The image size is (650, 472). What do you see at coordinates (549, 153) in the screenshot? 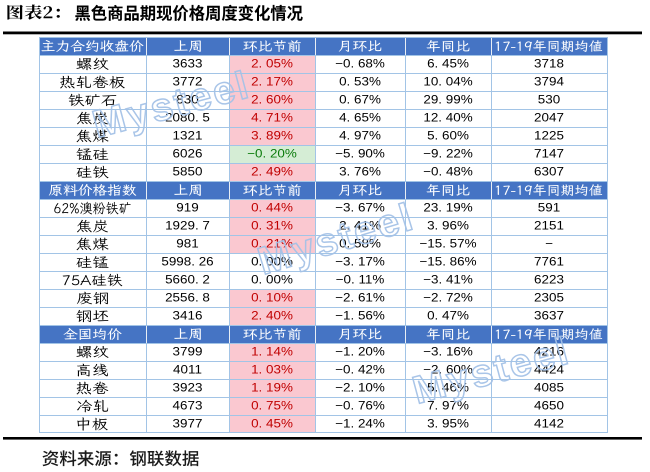
I see `svg-text: 7147` at bounding box center [549, 153].